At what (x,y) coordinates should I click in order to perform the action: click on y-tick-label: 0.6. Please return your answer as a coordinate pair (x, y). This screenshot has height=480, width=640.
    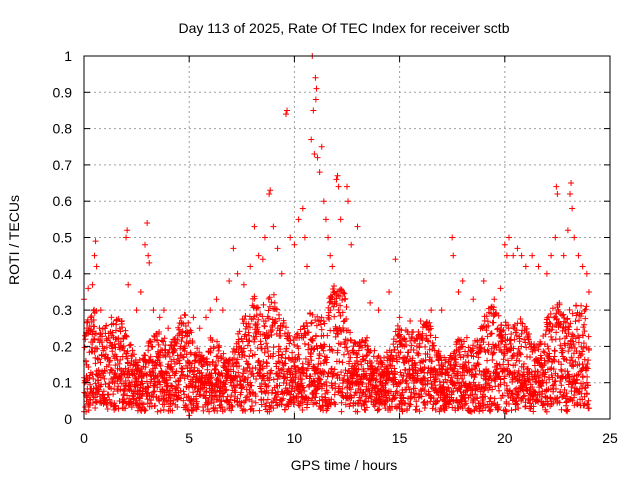
    Looking at the image, I should click on (63, 201).